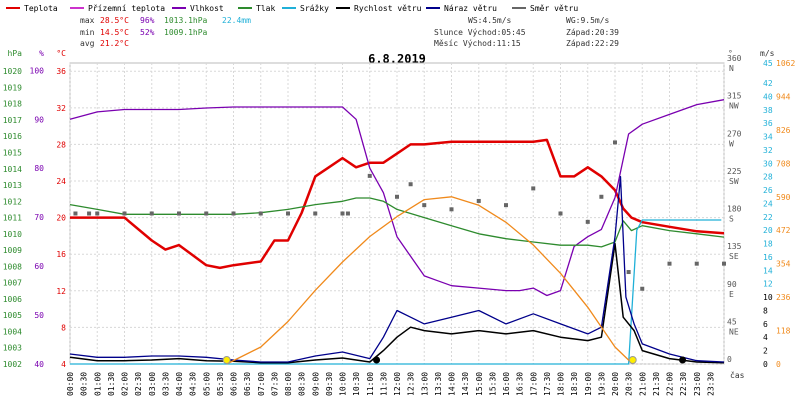 This screenshot has width=800, height=400. I want to click on axis-tick-label: 590, so click(783, 197).